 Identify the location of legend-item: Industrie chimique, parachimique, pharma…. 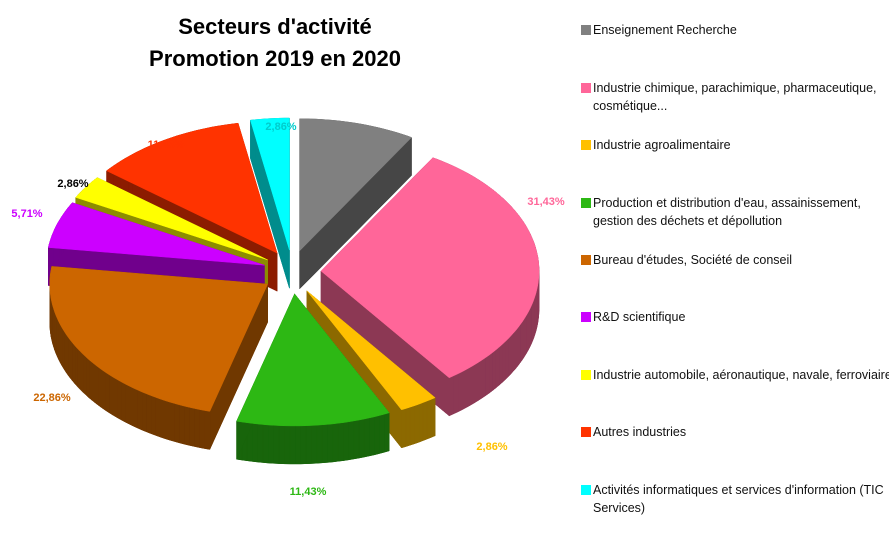
(735, 97).